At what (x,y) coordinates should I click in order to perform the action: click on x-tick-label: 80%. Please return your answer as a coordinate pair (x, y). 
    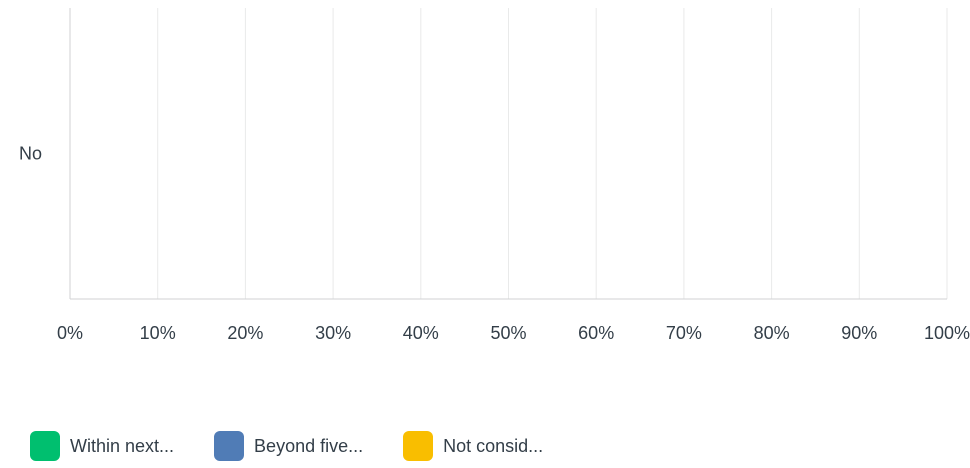
    Looking at the image, I should click on (772, 333).